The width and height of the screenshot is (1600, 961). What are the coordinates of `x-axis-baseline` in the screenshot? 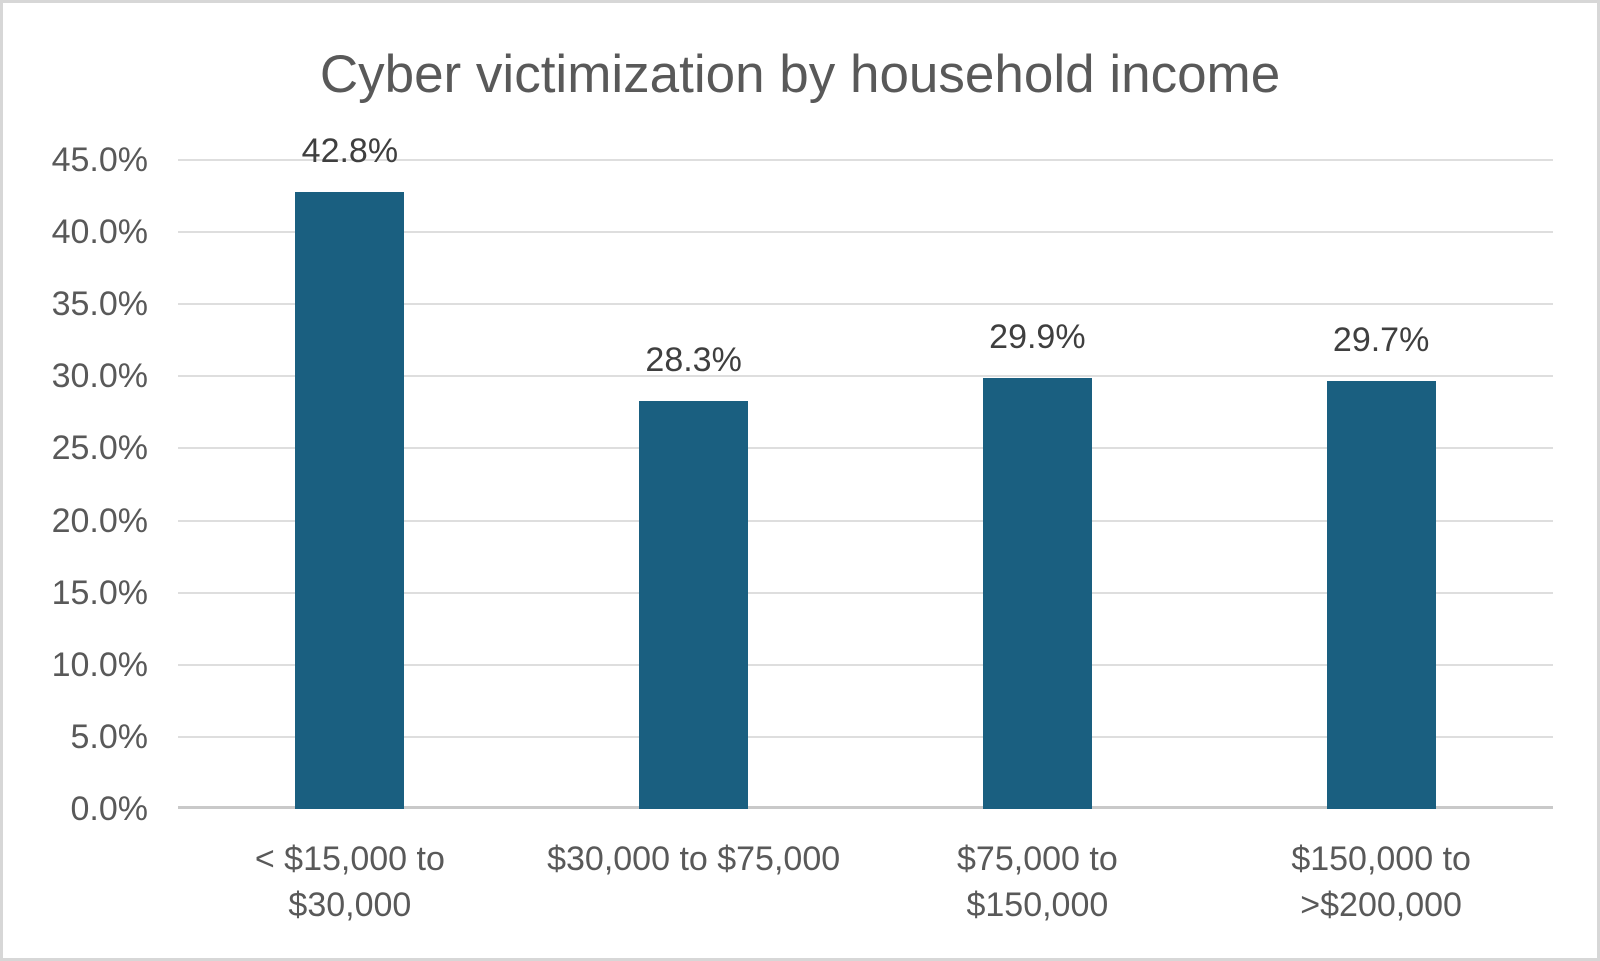 It's located at (865, 807).